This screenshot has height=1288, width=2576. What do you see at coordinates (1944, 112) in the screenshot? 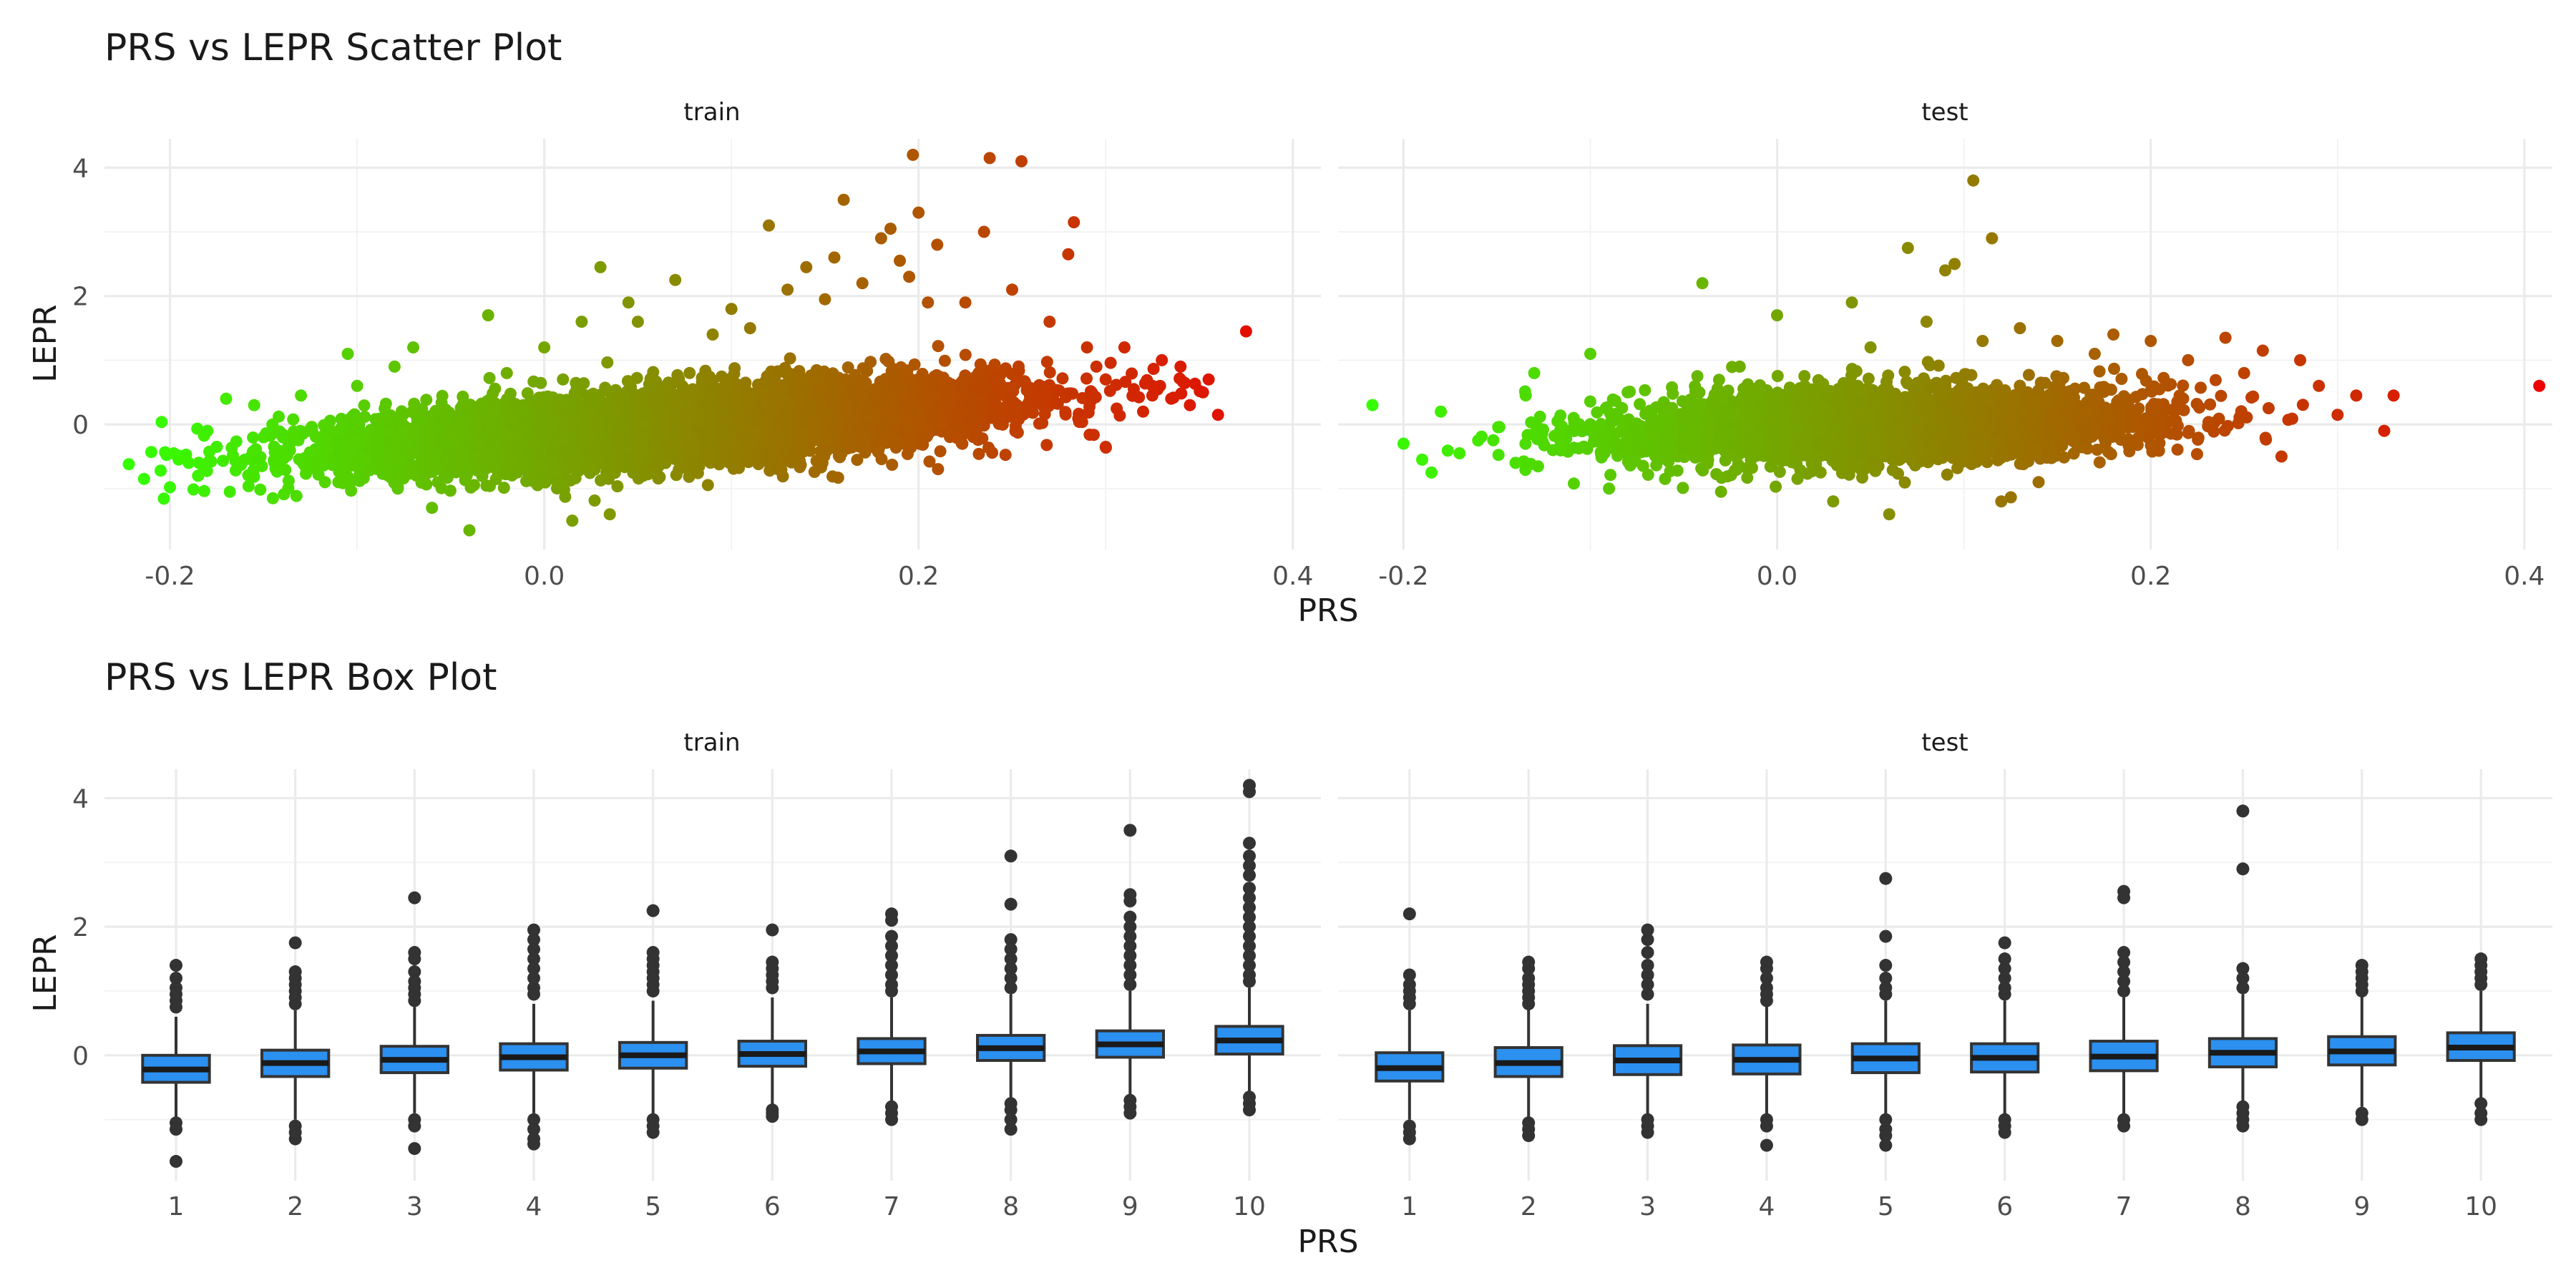
I see `scatter-strip-test: test` at bounding box center [1944, 112].